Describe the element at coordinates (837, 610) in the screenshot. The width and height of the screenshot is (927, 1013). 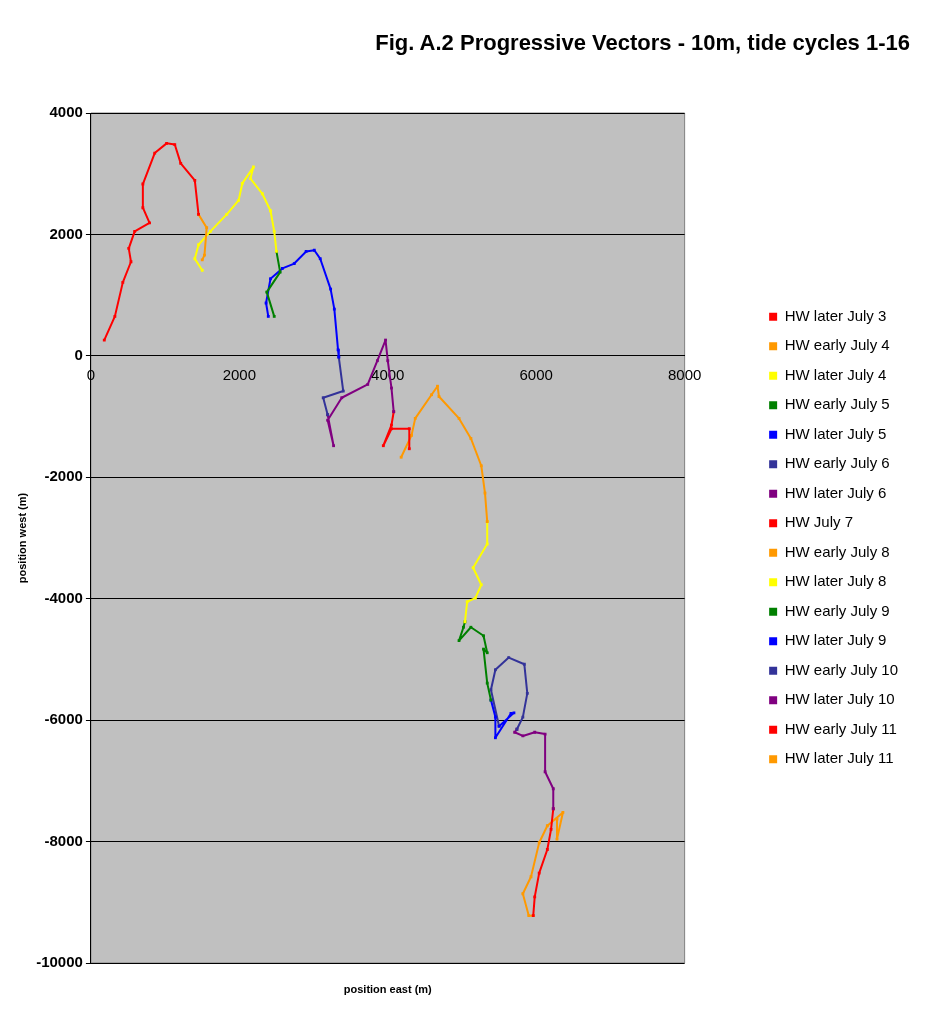
I see `legend-label: HW early July 9` at that location.